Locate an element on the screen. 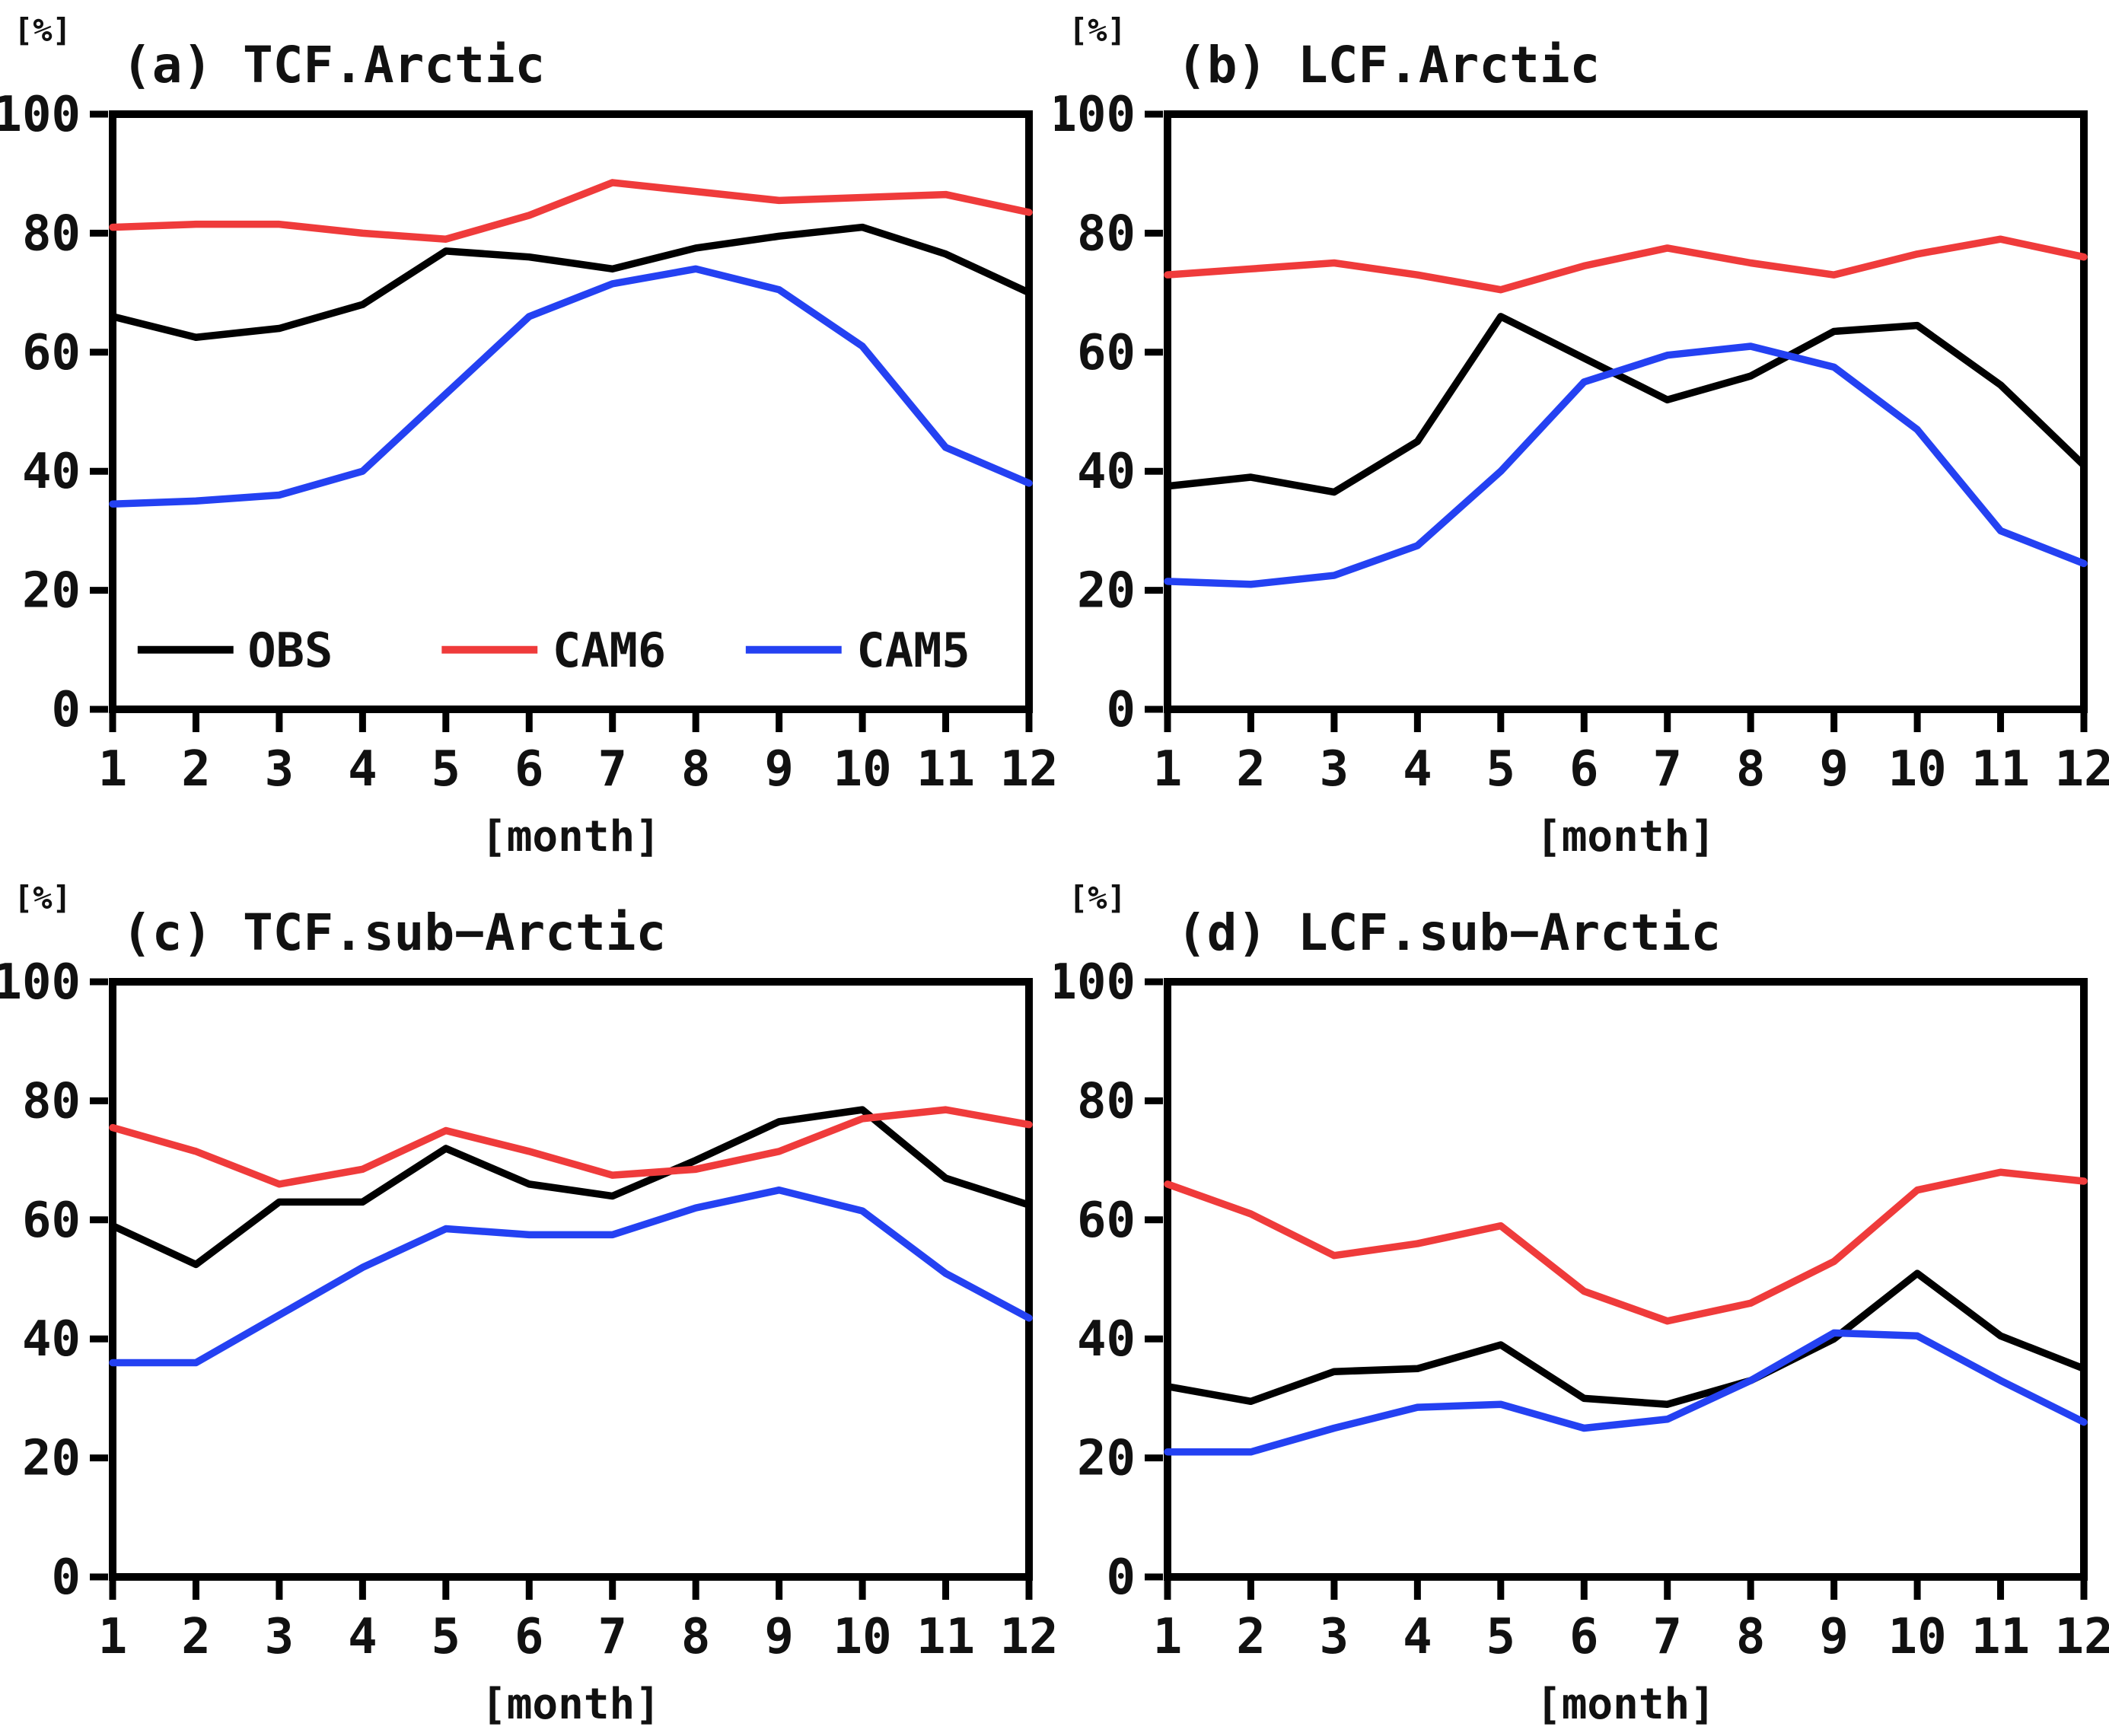  x-tick-label: 6 is located at coordinates (529, 769).